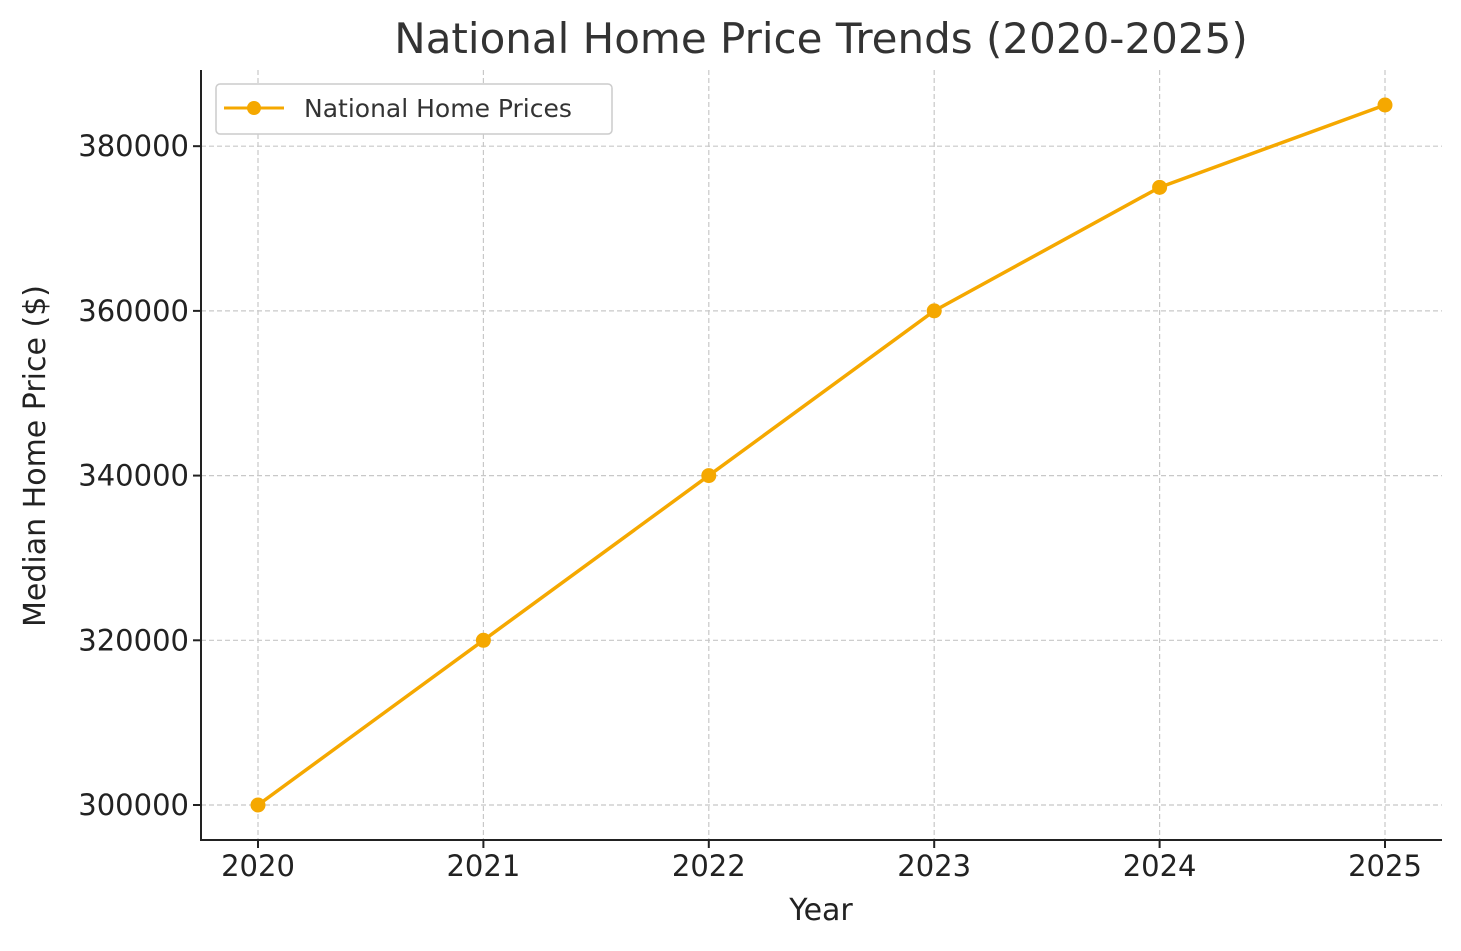 The width and height of the screenshot is (1461, 951). Describe the element at coordinates (709, 866) in the screenshot. I see `x-tick-label: 2022` at that location.